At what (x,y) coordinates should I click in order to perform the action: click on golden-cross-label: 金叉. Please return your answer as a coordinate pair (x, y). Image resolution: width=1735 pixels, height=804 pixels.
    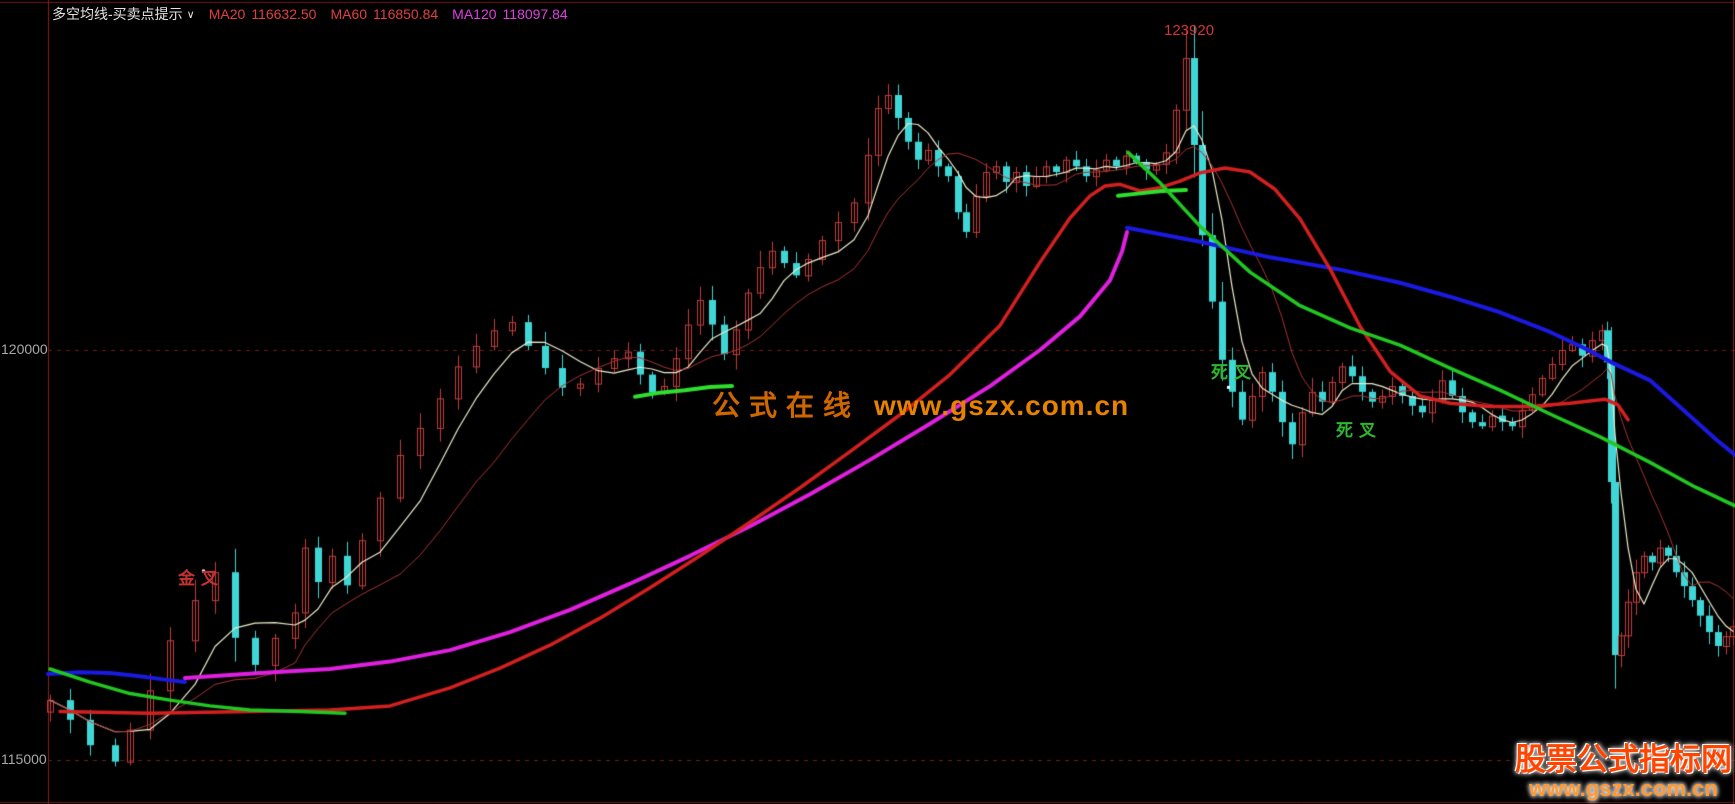
    Looking at the image, I should click on (201, 578).